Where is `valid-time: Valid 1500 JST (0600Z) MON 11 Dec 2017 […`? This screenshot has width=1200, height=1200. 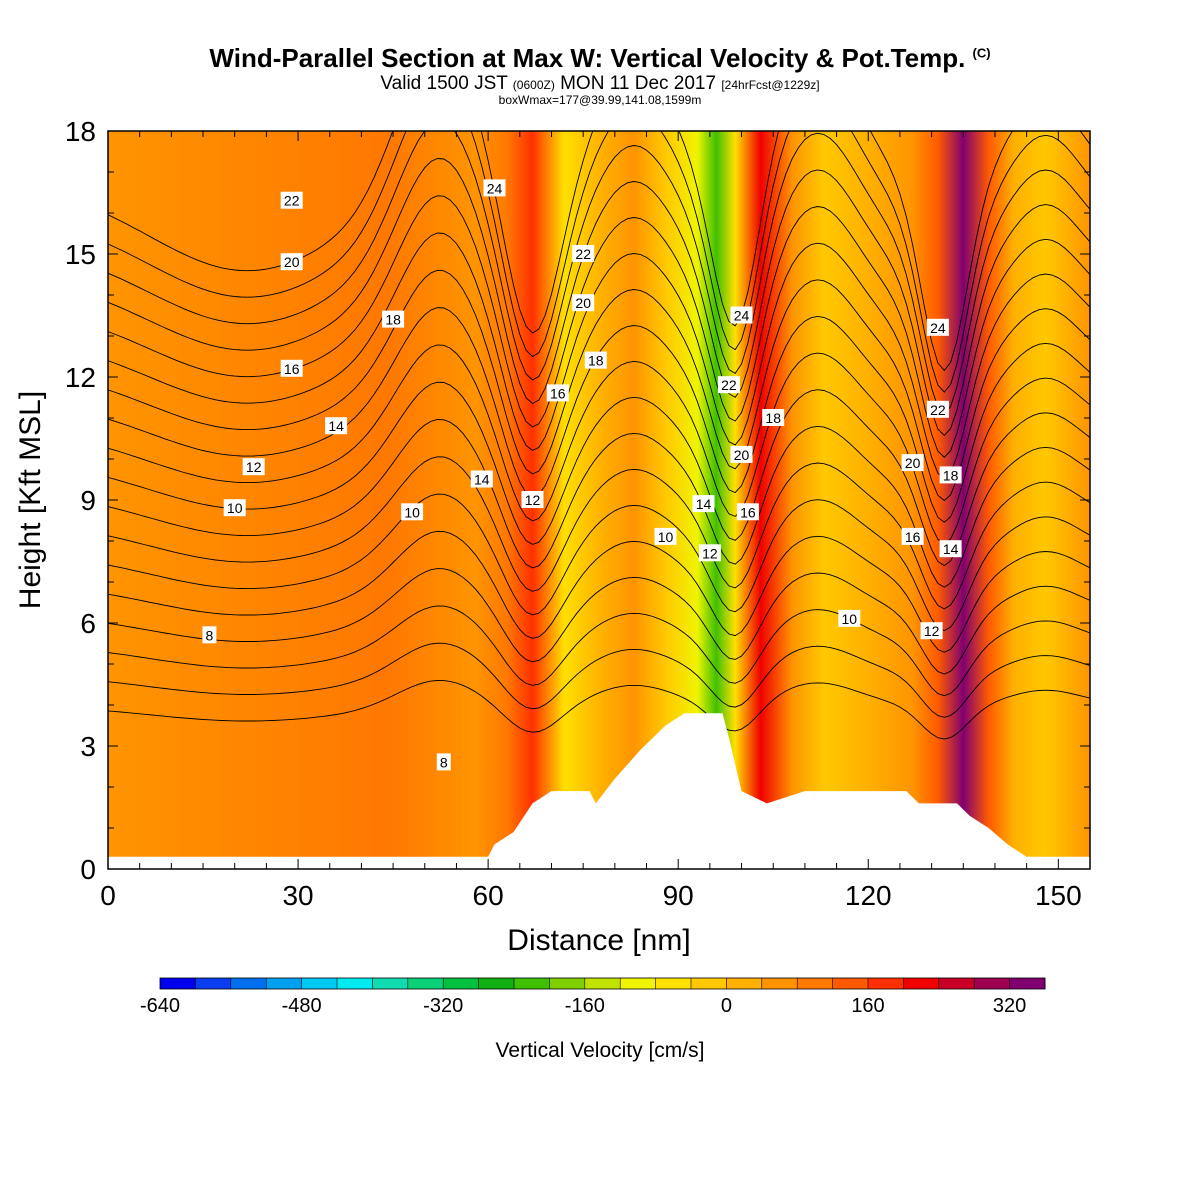 valid-time: Valid 1500 JST (0600Z) MON 11 Dec 2017 [… is located at coordinates (600, 84).